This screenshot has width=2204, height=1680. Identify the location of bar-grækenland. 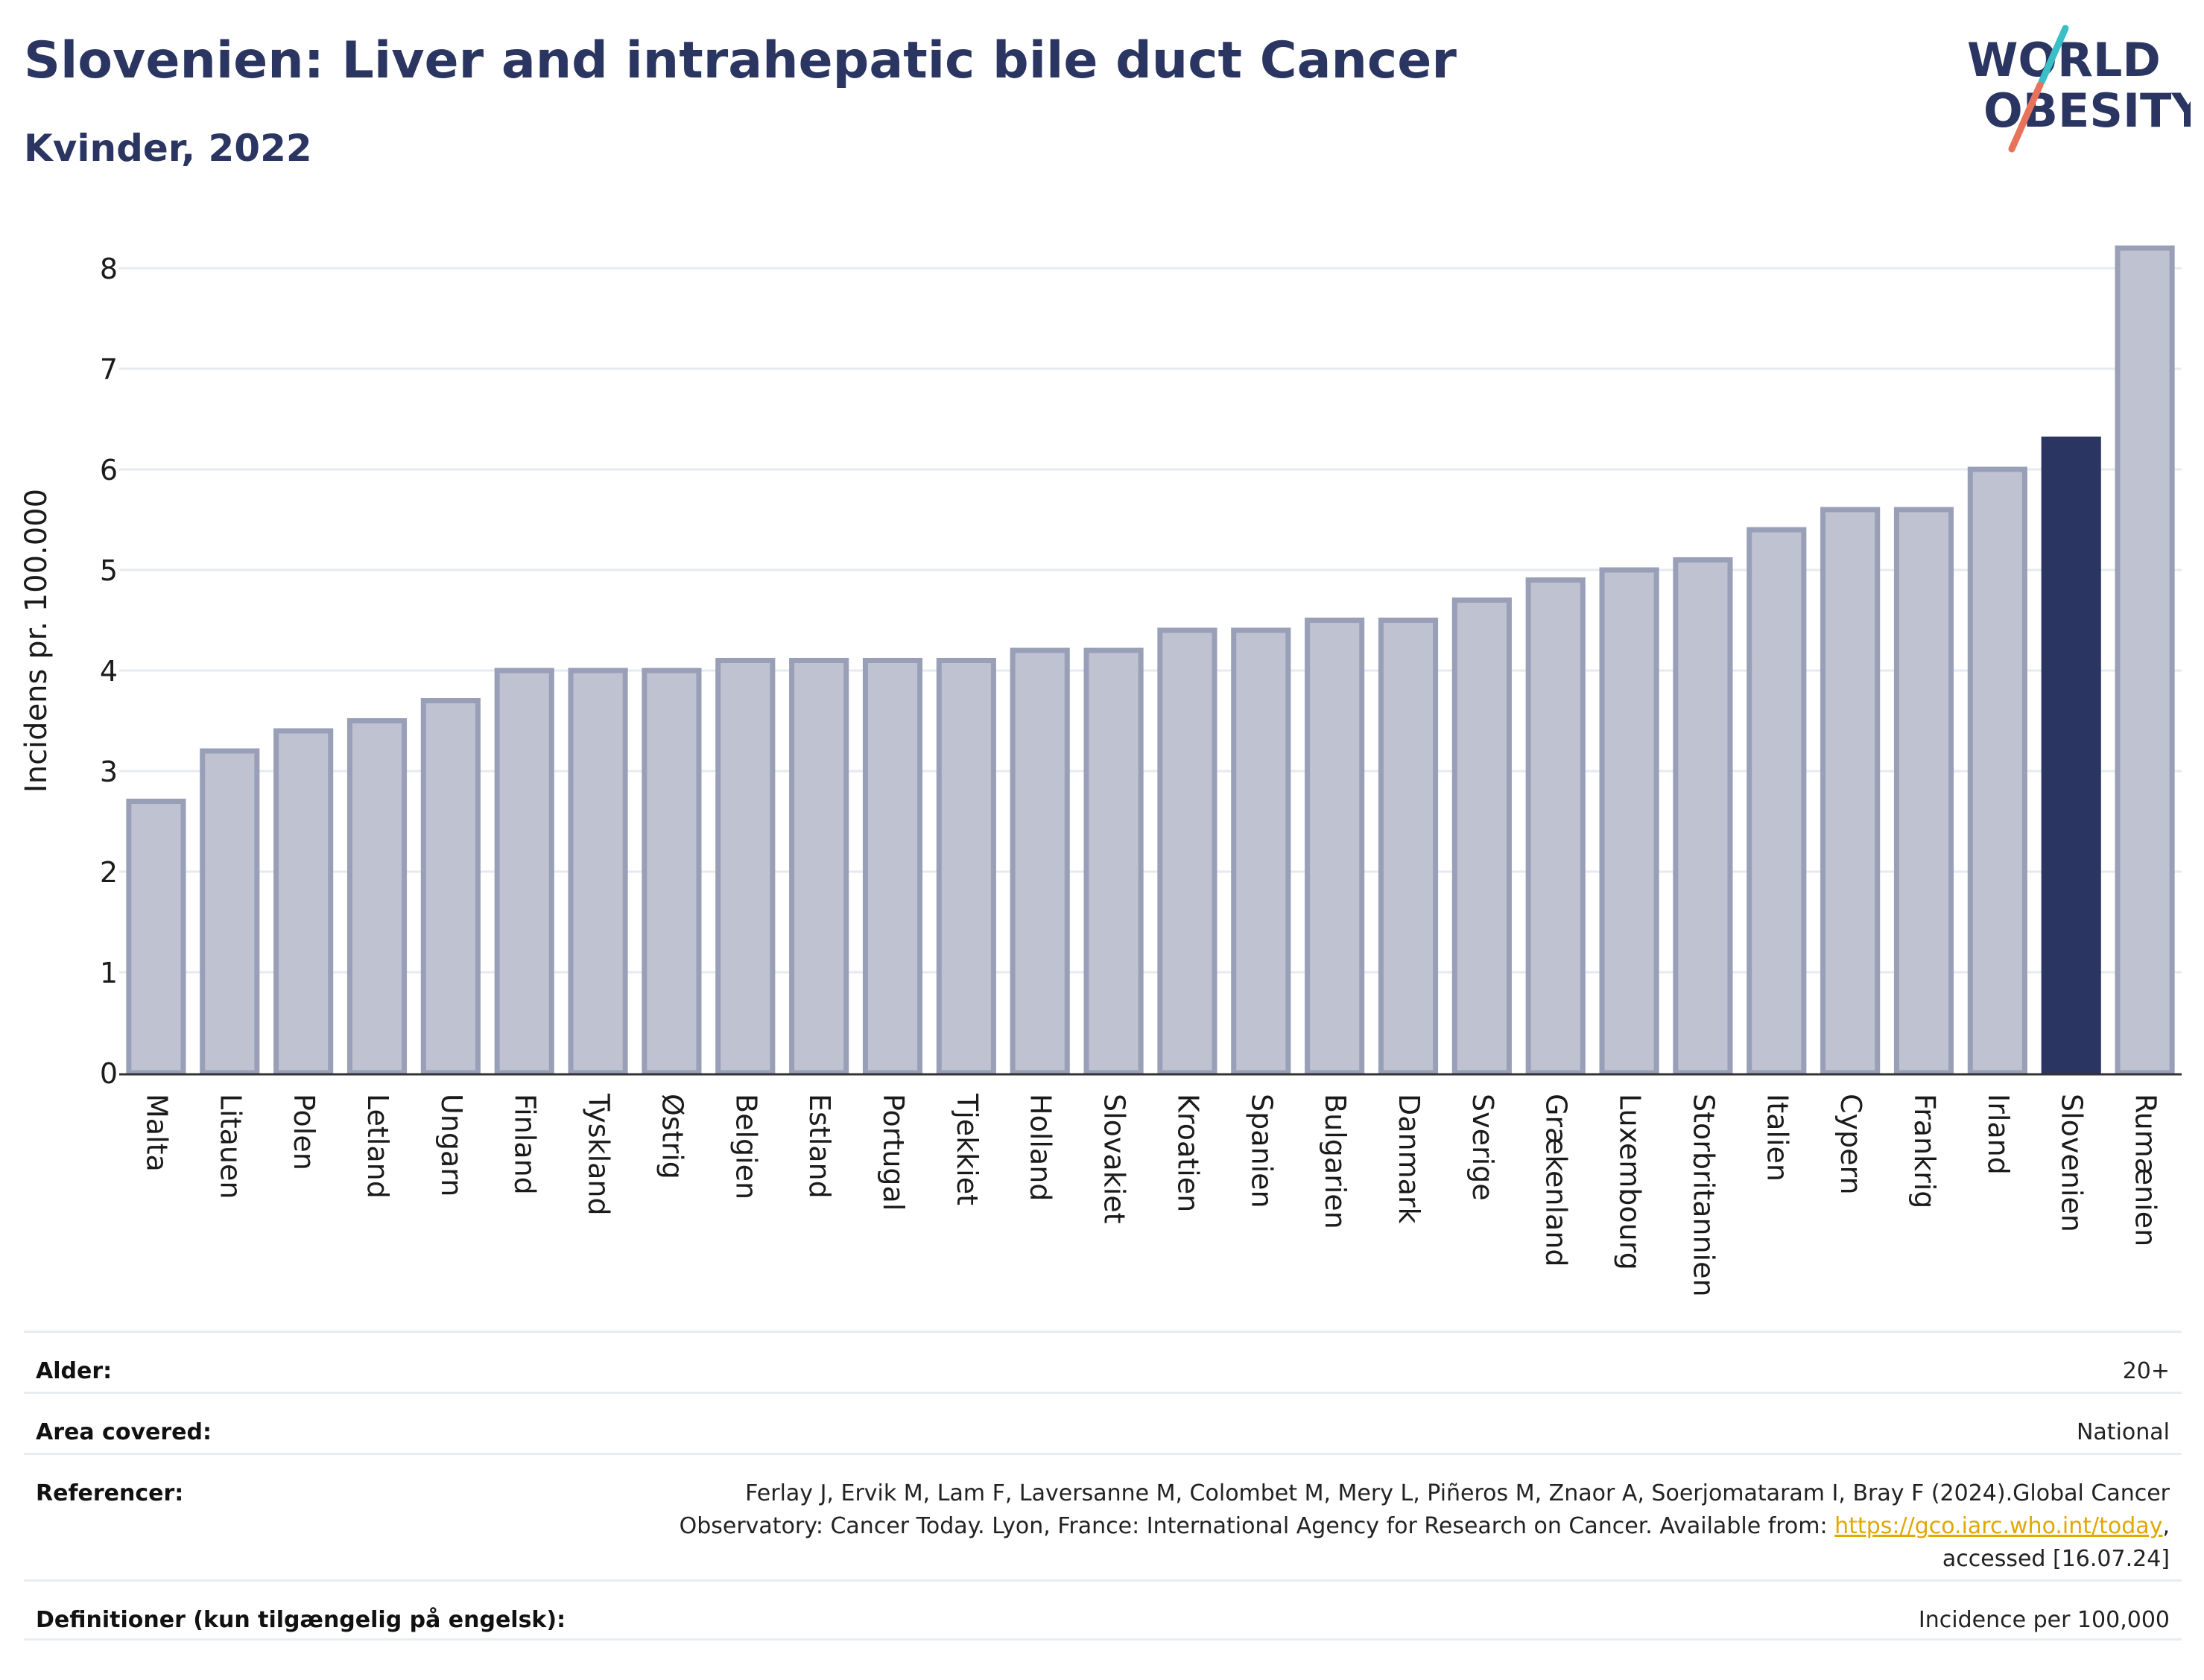
(1555, 826).